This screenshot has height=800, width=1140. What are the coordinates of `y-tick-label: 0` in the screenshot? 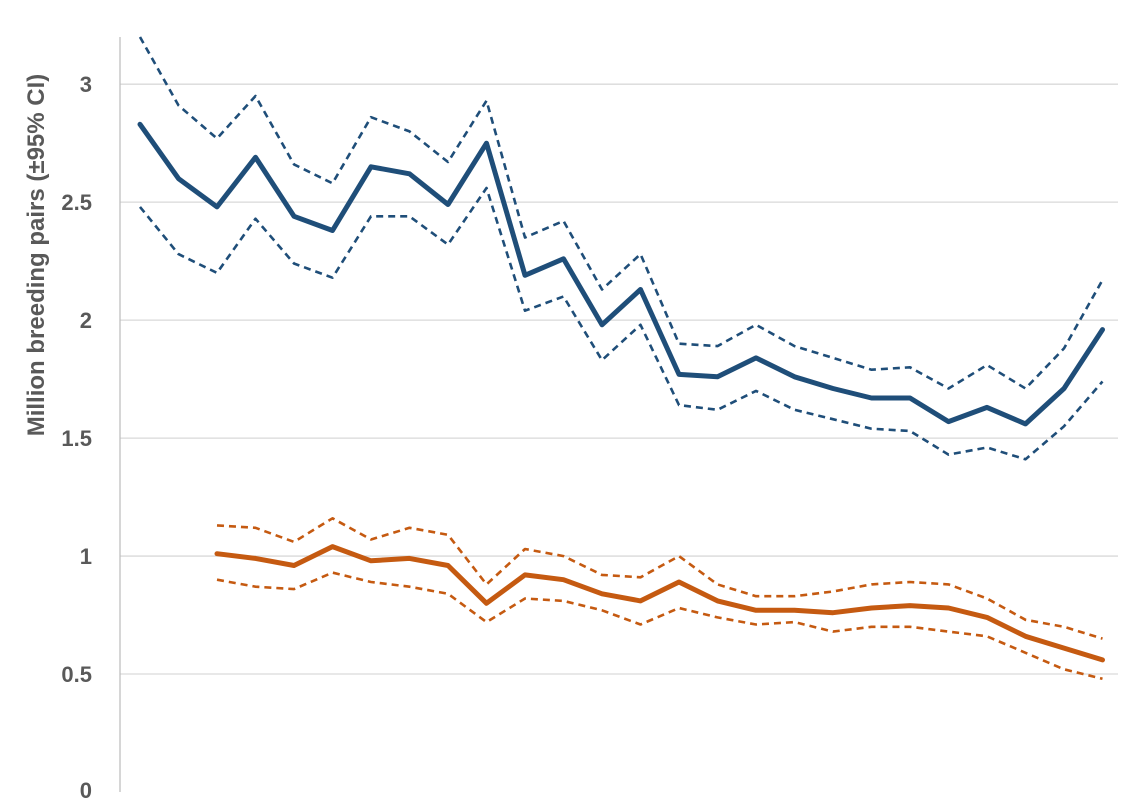 It's located at (86, 789).